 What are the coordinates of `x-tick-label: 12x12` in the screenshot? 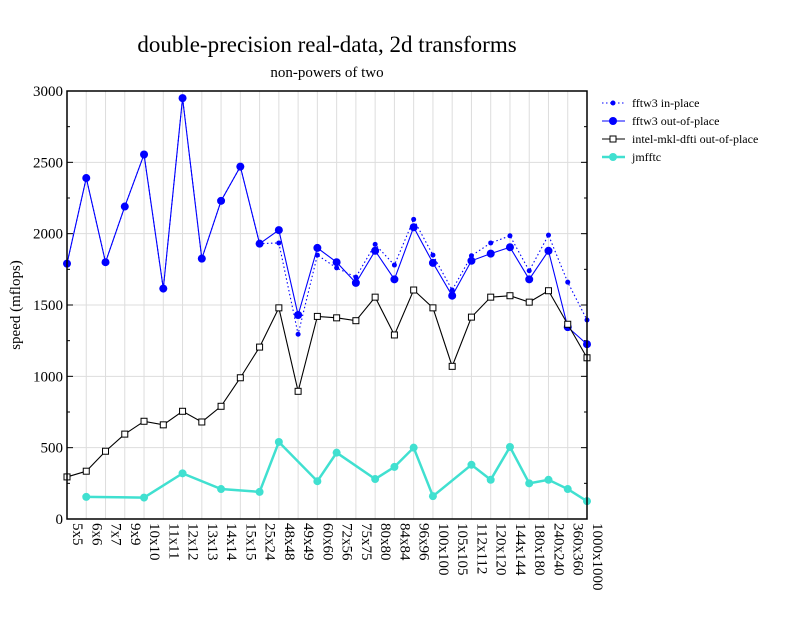 It's located at (193, 542).